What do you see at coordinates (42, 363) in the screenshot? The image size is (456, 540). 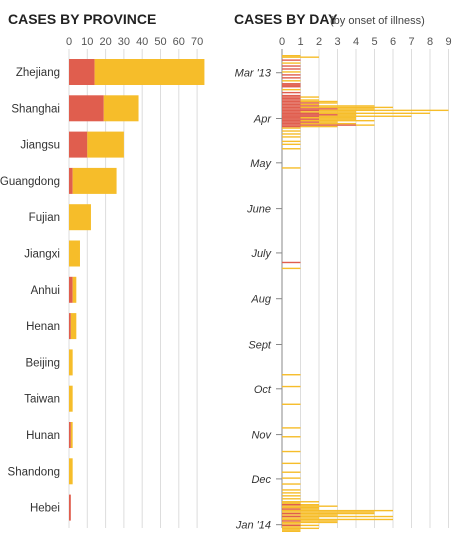 I see `province-category-label: Beijing` at bounding box center [42, 363].